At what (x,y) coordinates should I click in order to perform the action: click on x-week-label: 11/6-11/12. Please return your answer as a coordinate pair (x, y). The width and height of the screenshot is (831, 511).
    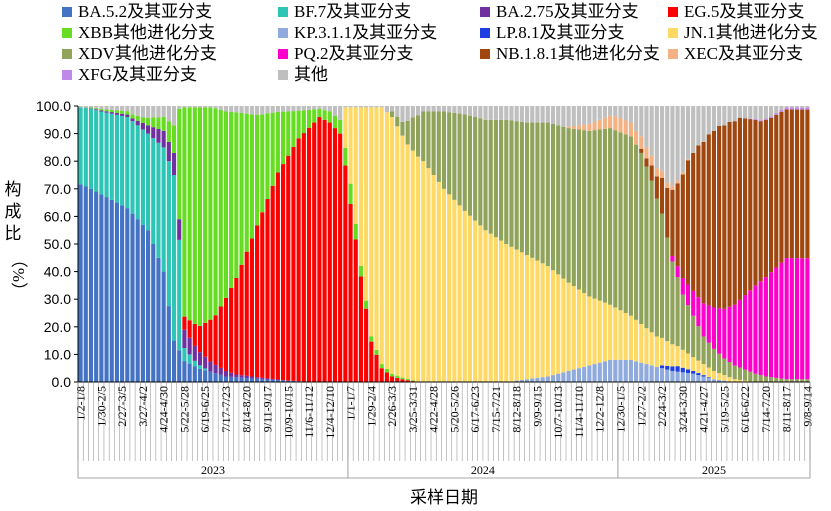
    Looking at the image, I should click on (309, 412).